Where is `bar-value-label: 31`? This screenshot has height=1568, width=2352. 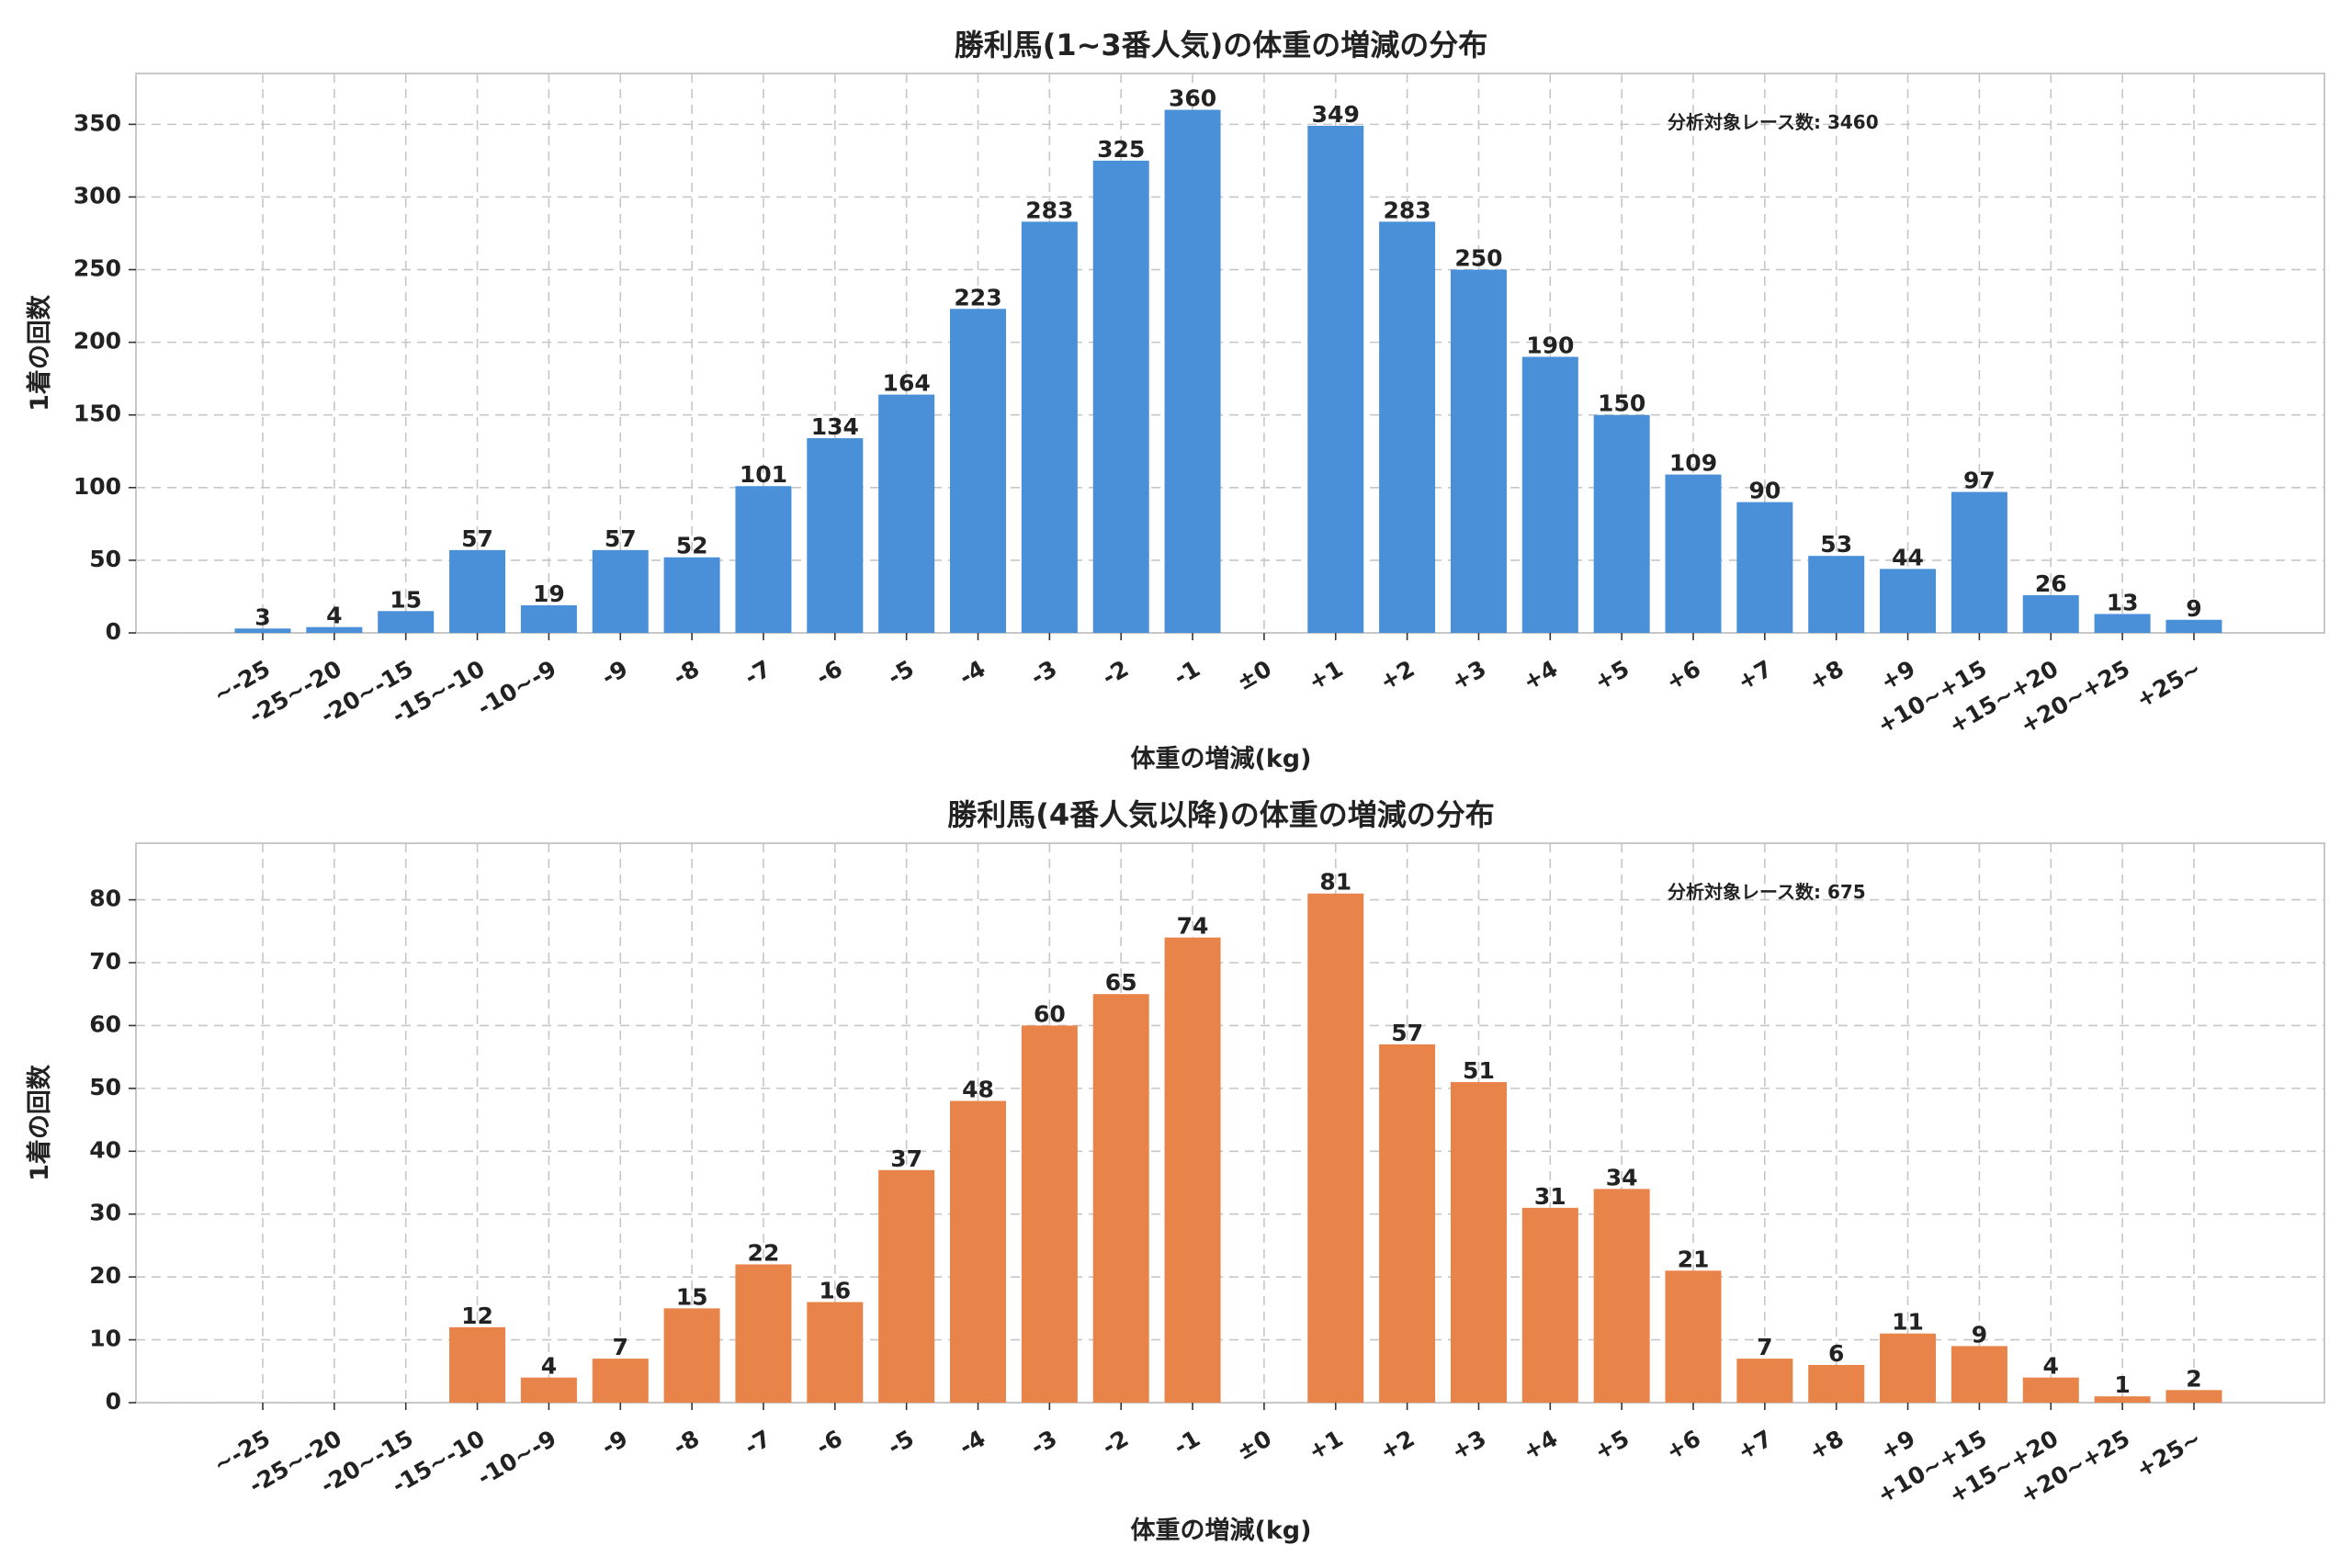
bar-value-label: 31 is located at coordinates (1550, 1196).